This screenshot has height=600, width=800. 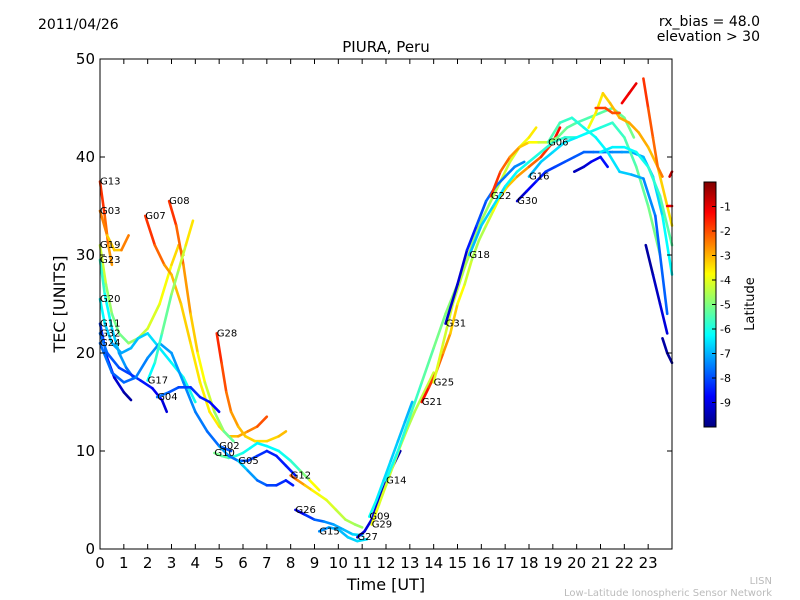 I want to click on colorbar-tick-label: -8, so click(x=725, y=378).